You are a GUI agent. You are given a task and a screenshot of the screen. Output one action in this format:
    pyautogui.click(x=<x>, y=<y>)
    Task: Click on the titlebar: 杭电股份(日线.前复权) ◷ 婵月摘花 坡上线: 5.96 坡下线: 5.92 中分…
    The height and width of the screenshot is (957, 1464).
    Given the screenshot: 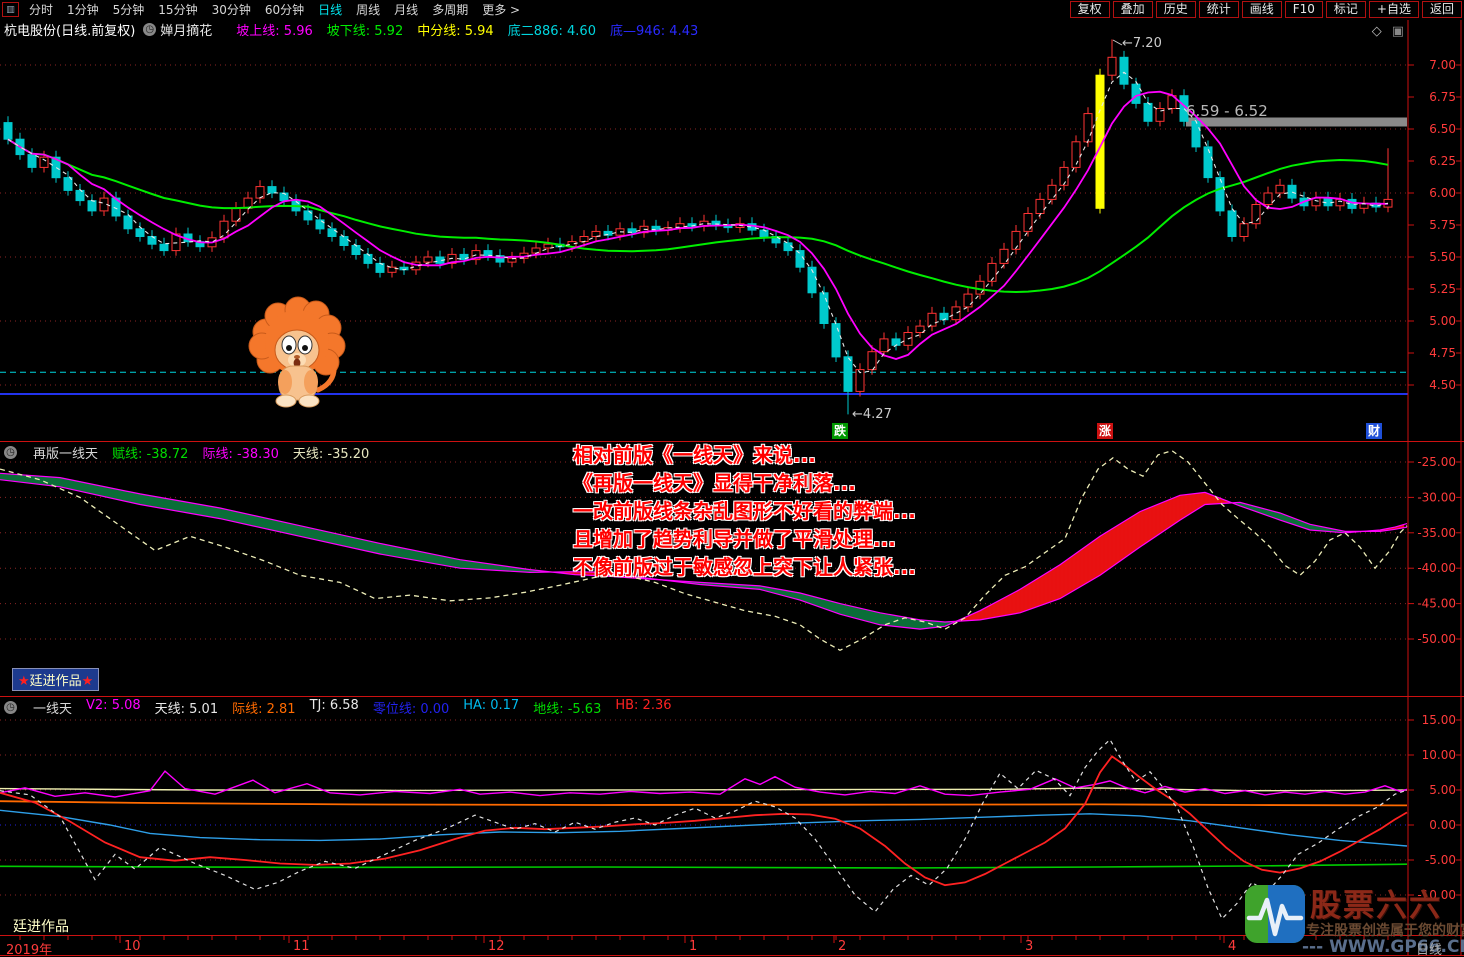 What is the action you would take?
    pyautogui.click(x=732, y=29)
    